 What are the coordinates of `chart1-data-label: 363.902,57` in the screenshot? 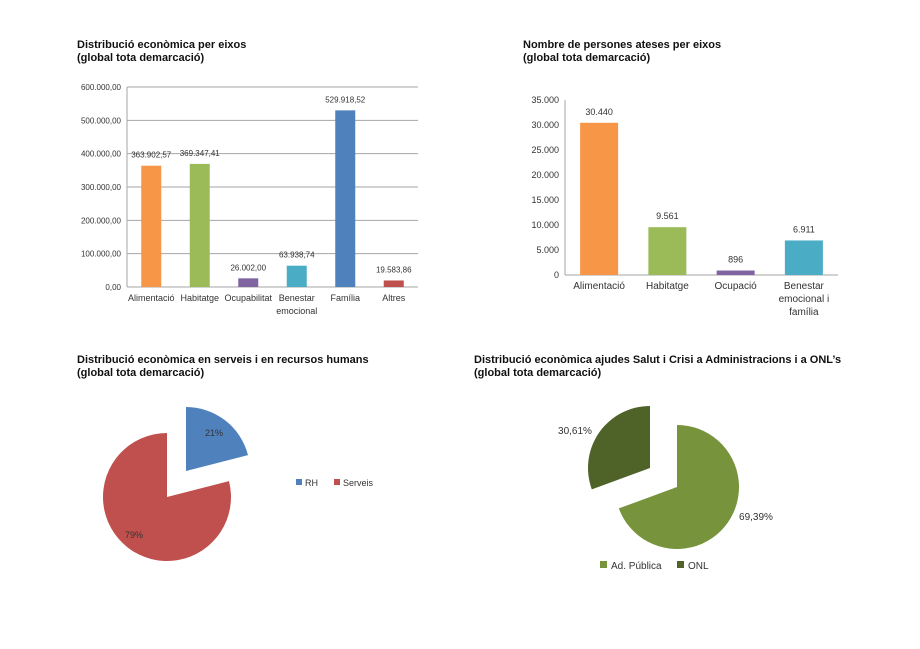 It's located at (151, 155).